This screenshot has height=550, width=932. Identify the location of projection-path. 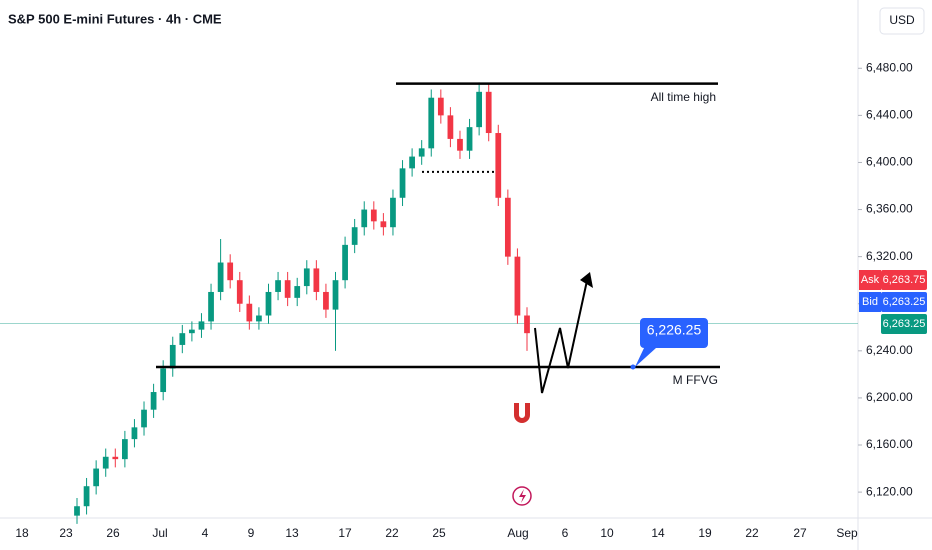
(561, 334).